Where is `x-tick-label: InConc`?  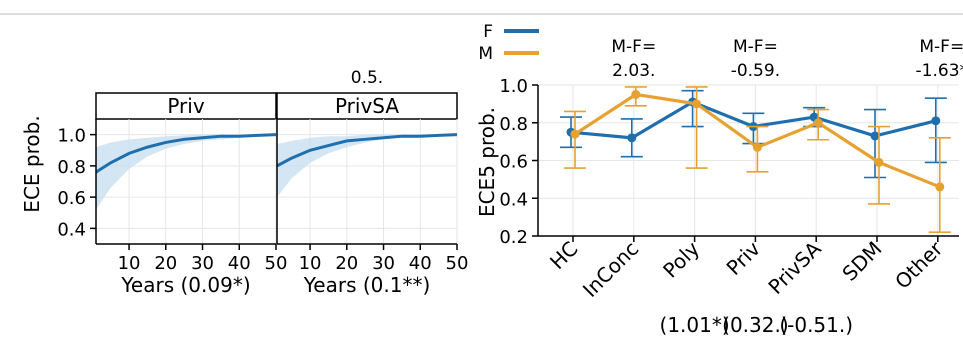 x-tick-label: InConc is located at coordinates (610, 269).